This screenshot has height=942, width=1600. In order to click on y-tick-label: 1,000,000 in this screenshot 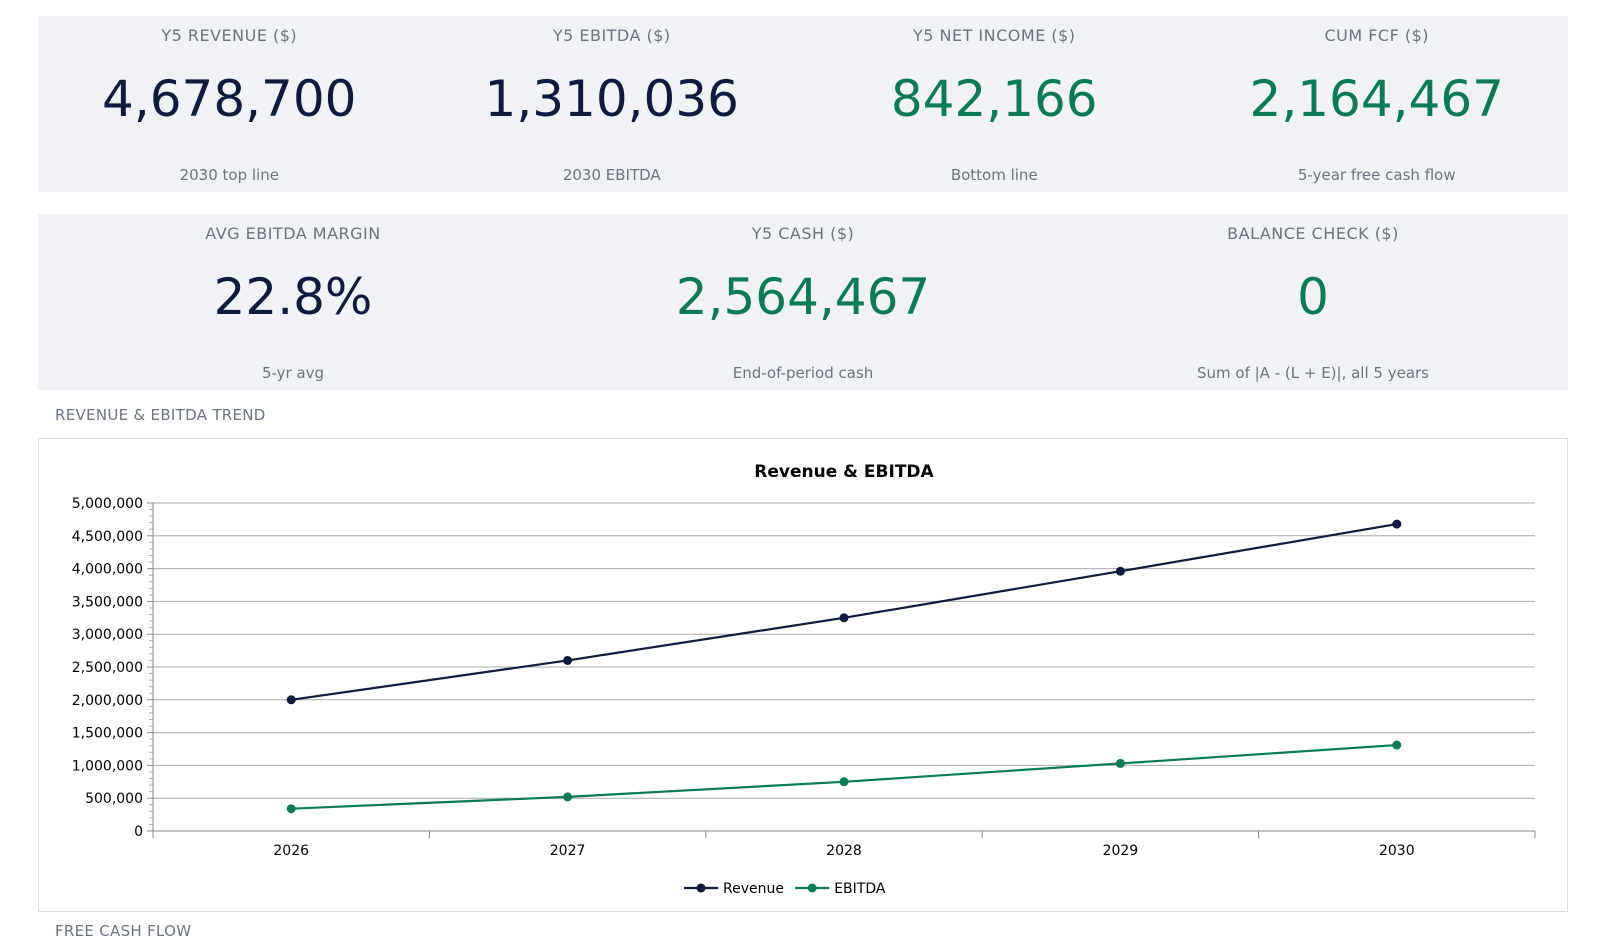, I will do `click(107, 766)`.